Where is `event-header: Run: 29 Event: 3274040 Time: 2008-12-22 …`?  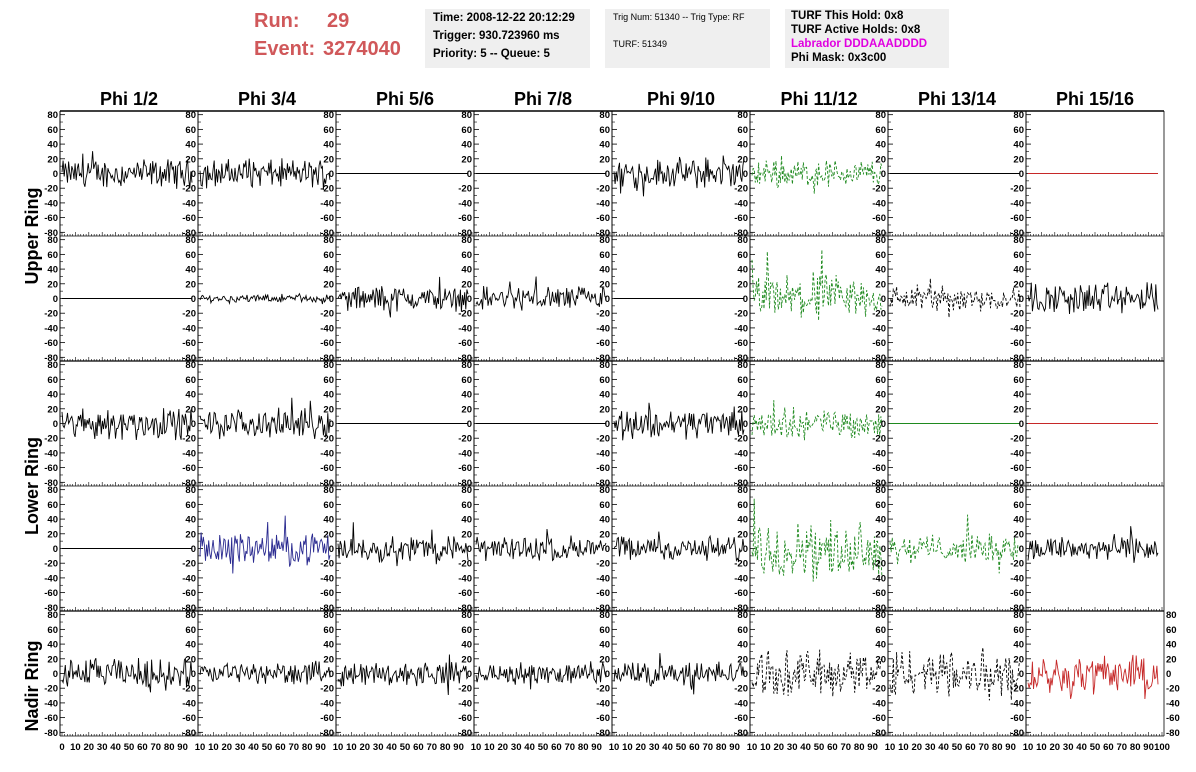 event-header: Run: 29 Event: 3274040 Time: 2008-12-22 … is located at coordinates (598, 40).